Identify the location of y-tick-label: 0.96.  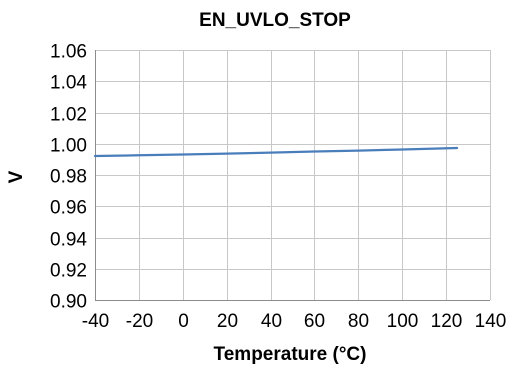
(68, 208).